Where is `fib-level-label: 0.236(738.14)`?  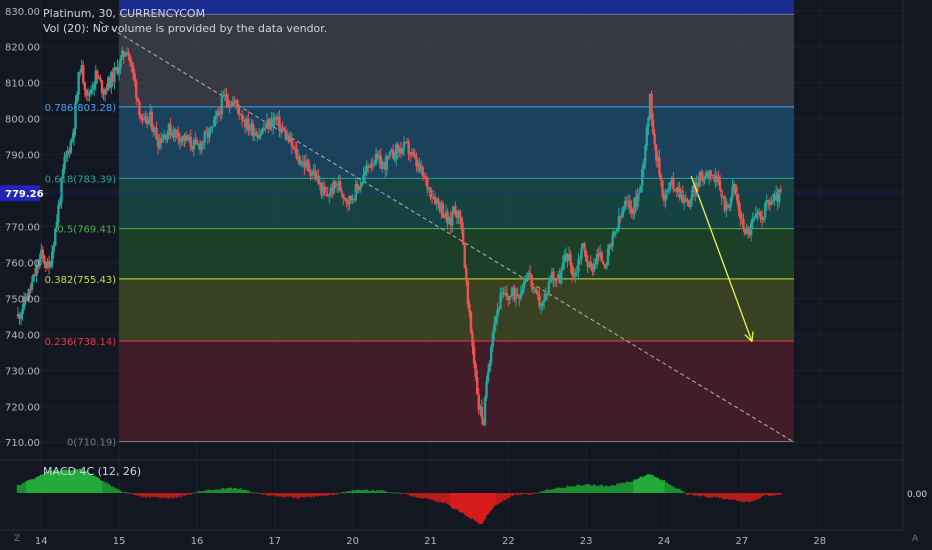 fib-level-label: 0.236(738.14) is located at coordinates (81, 342).